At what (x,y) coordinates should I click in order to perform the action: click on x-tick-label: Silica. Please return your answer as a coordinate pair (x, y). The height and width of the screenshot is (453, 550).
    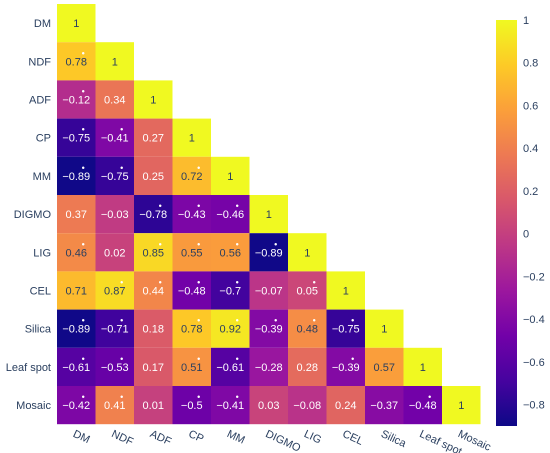
    Looking at the image, I should click on (394, 439).